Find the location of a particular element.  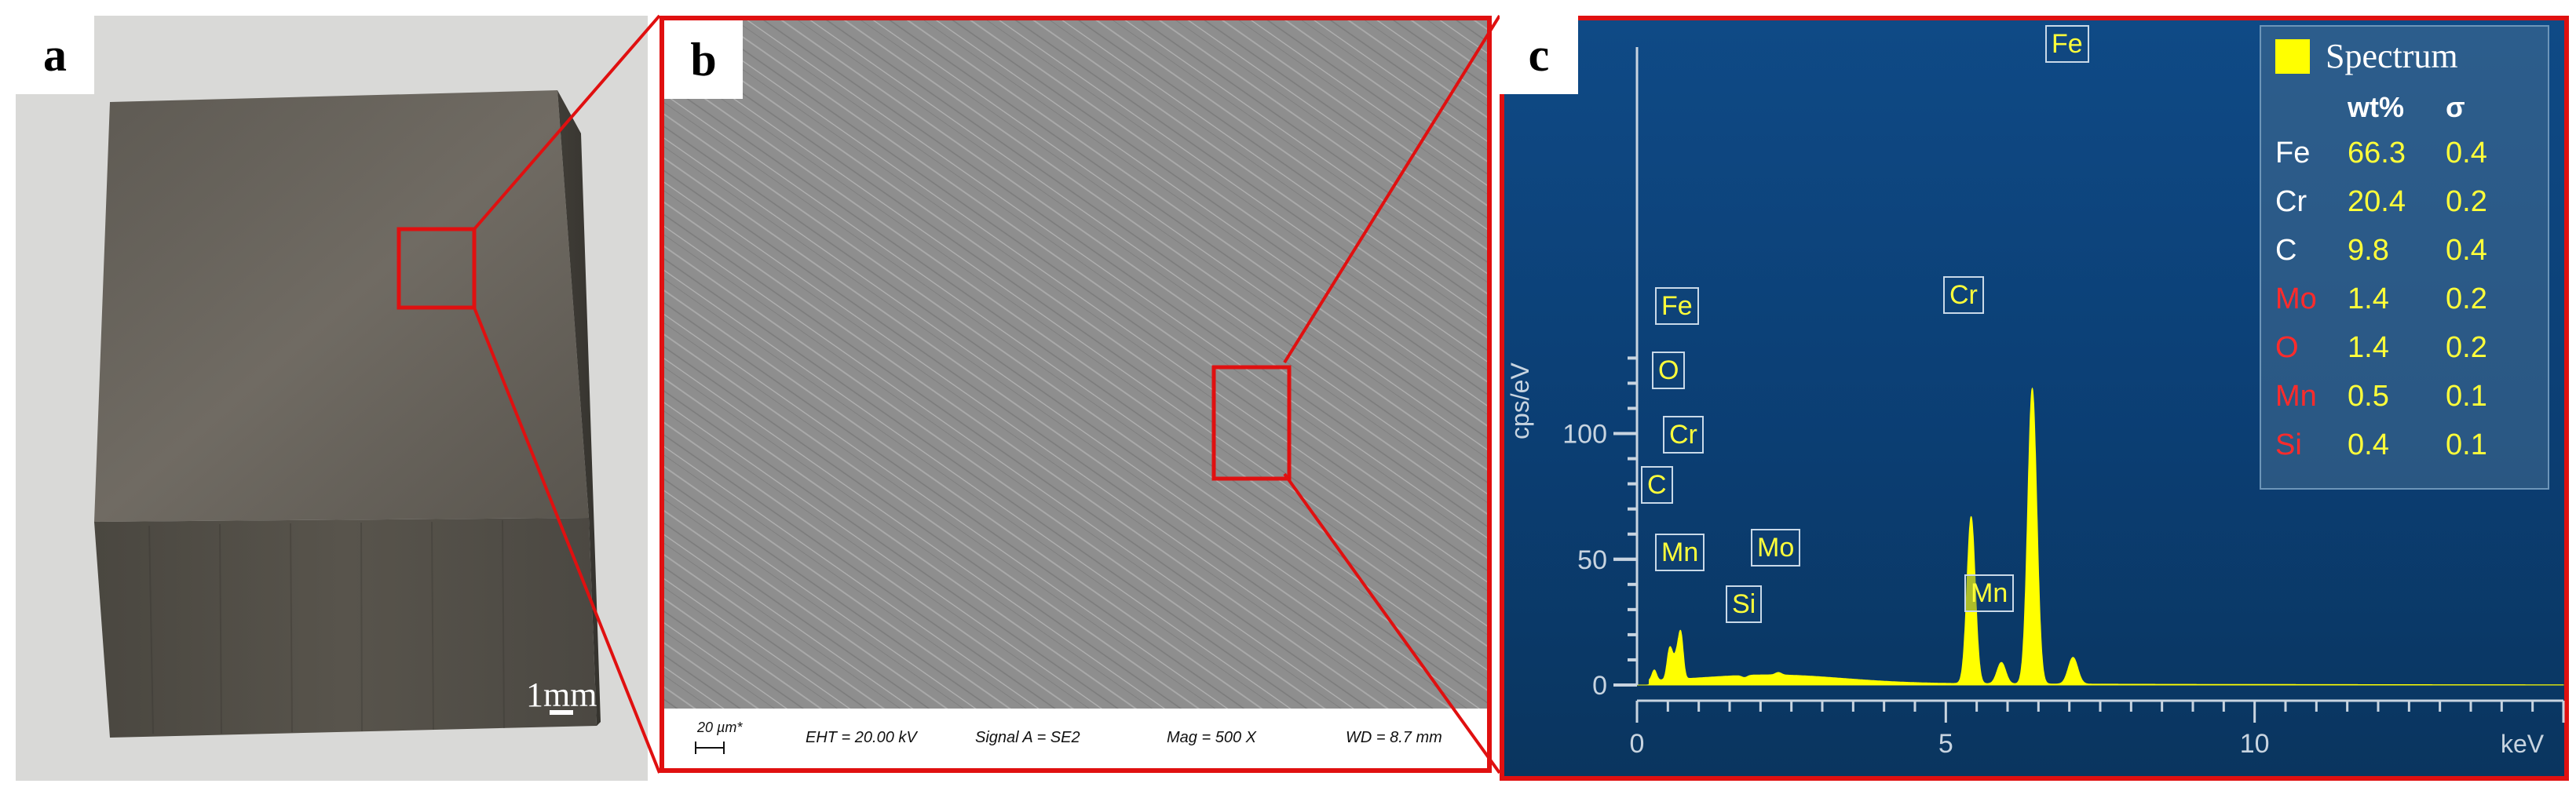

legend-wt-0: 66.3 is located at coordinates (2377, 153).